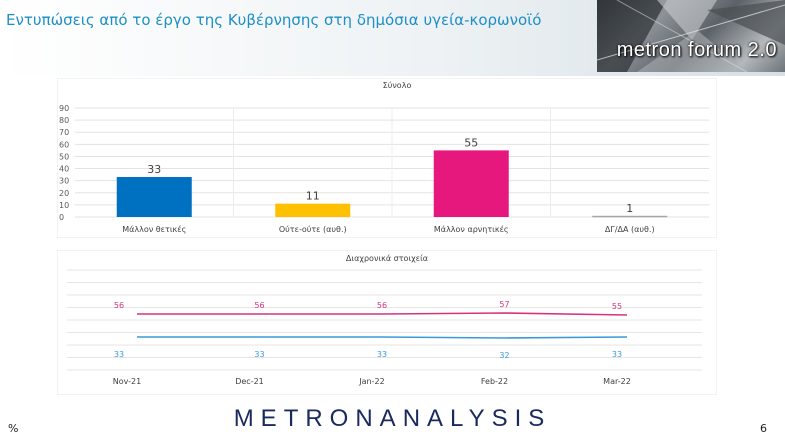  Describe the element at coordinates (154, 229) in the screenshot. I see `x-category-label: Μάλλον θετικές` at that location.